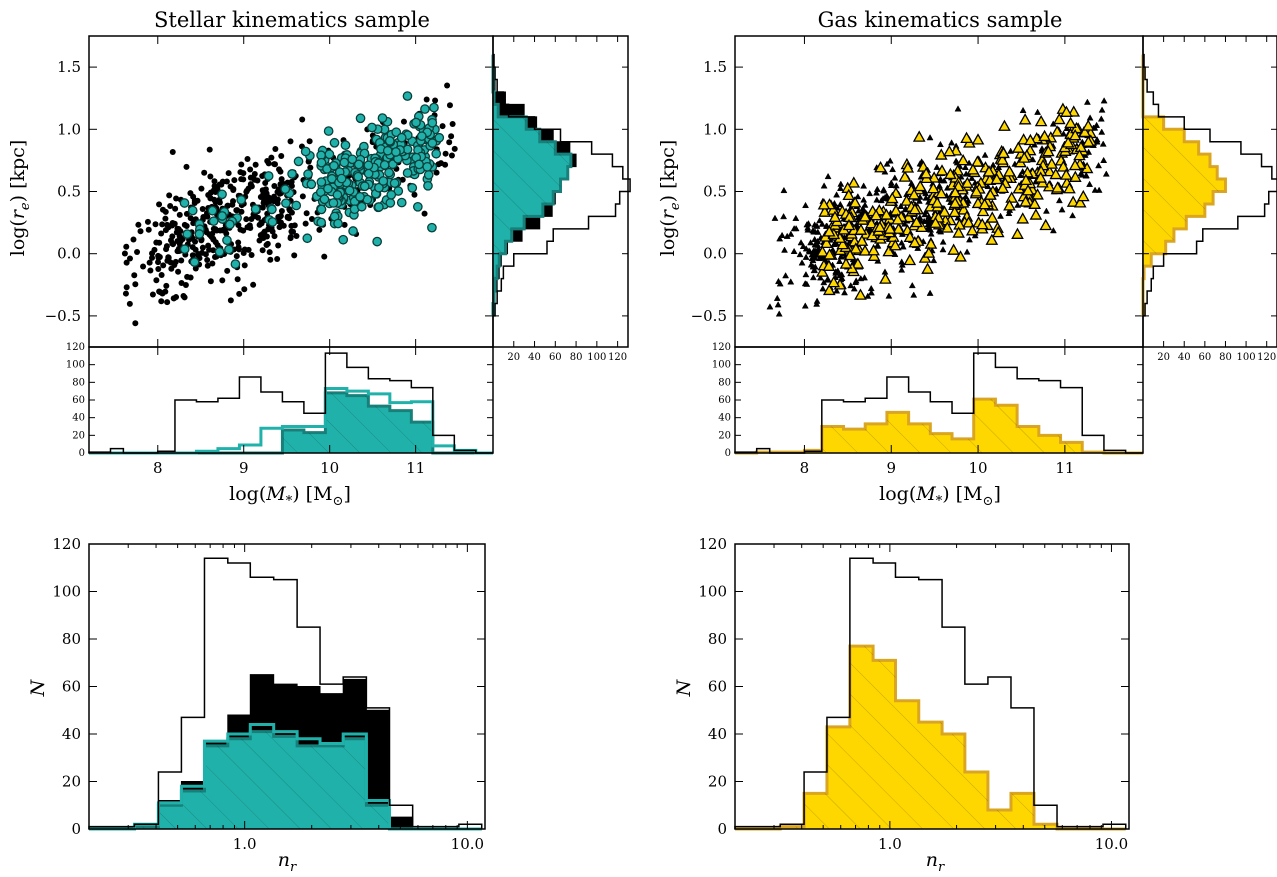 Image resolution: width=1277 pixels, height=877 pixels. Describe the element at coordinates (291, 422) in the screenshot. I see `mass-hist-hatch` at that location.